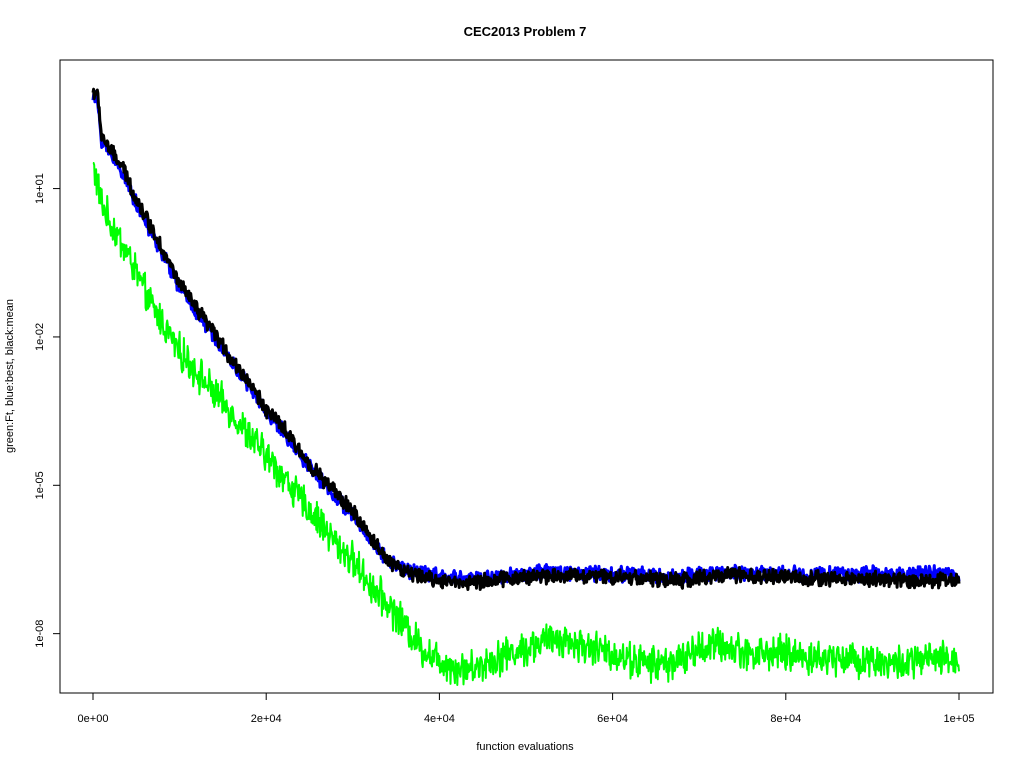 This screenshot has width=1024, height=768. I want to click on y-axis: 1e+01 1e-02 1e-05 1e-08, so click(47, 410).